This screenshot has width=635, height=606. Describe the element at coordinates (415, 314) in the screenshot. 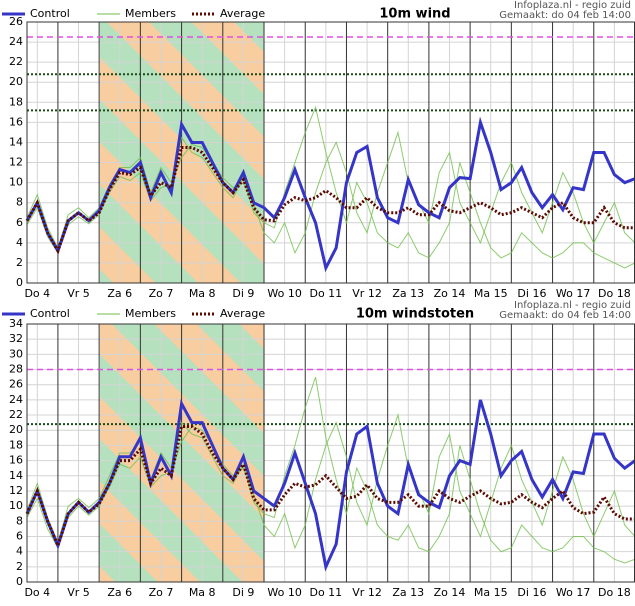

I see `chart-title: 10m windstoten` at that location.